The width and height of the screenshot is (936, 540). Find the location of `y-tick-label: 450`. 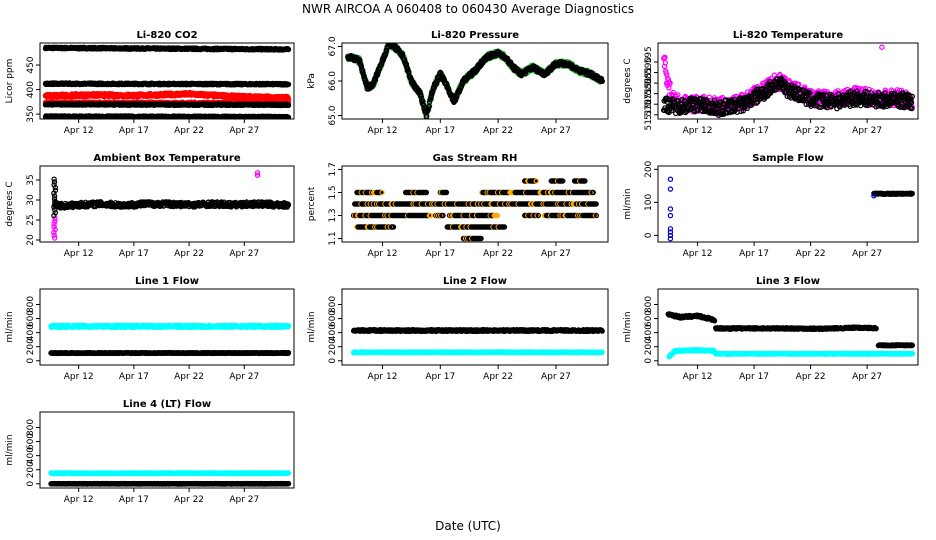

y-tick-label: 450 is located at coordinates (31, 64).